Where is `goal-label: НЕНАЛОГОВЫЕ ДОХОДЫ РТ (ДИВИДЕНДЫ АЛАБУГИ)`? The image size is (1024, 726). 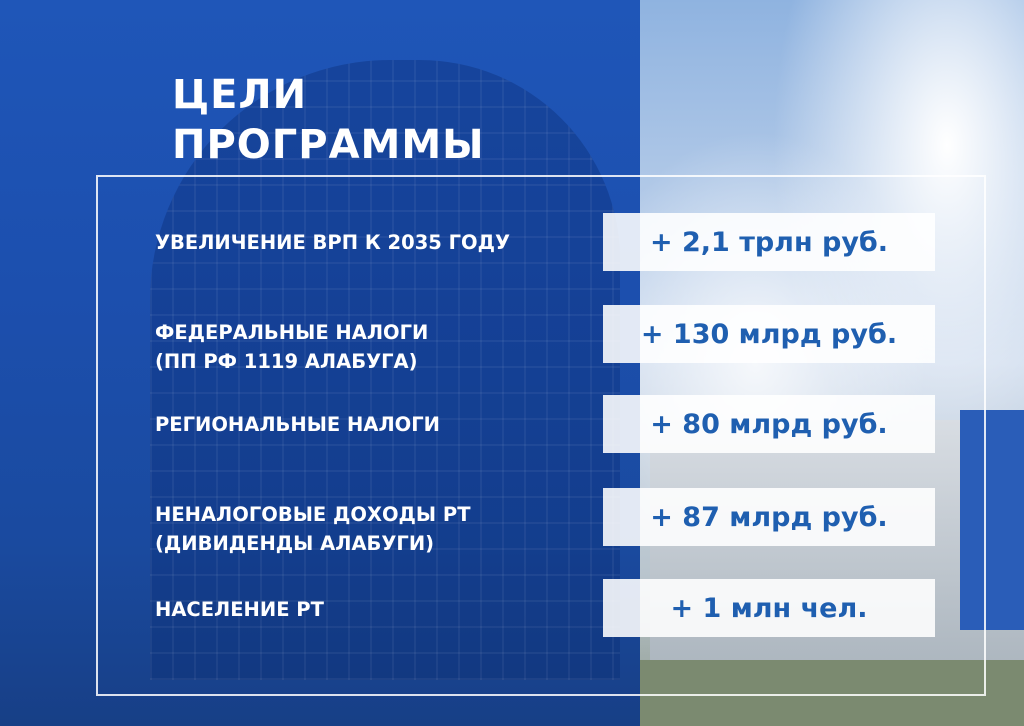
goal-label: НЕНАЛОГОВЫЕ ДОХОДЫ РТ (ДИВИДЕНДЫ АЛАБУГИ) is located at coordinates (313, 529).